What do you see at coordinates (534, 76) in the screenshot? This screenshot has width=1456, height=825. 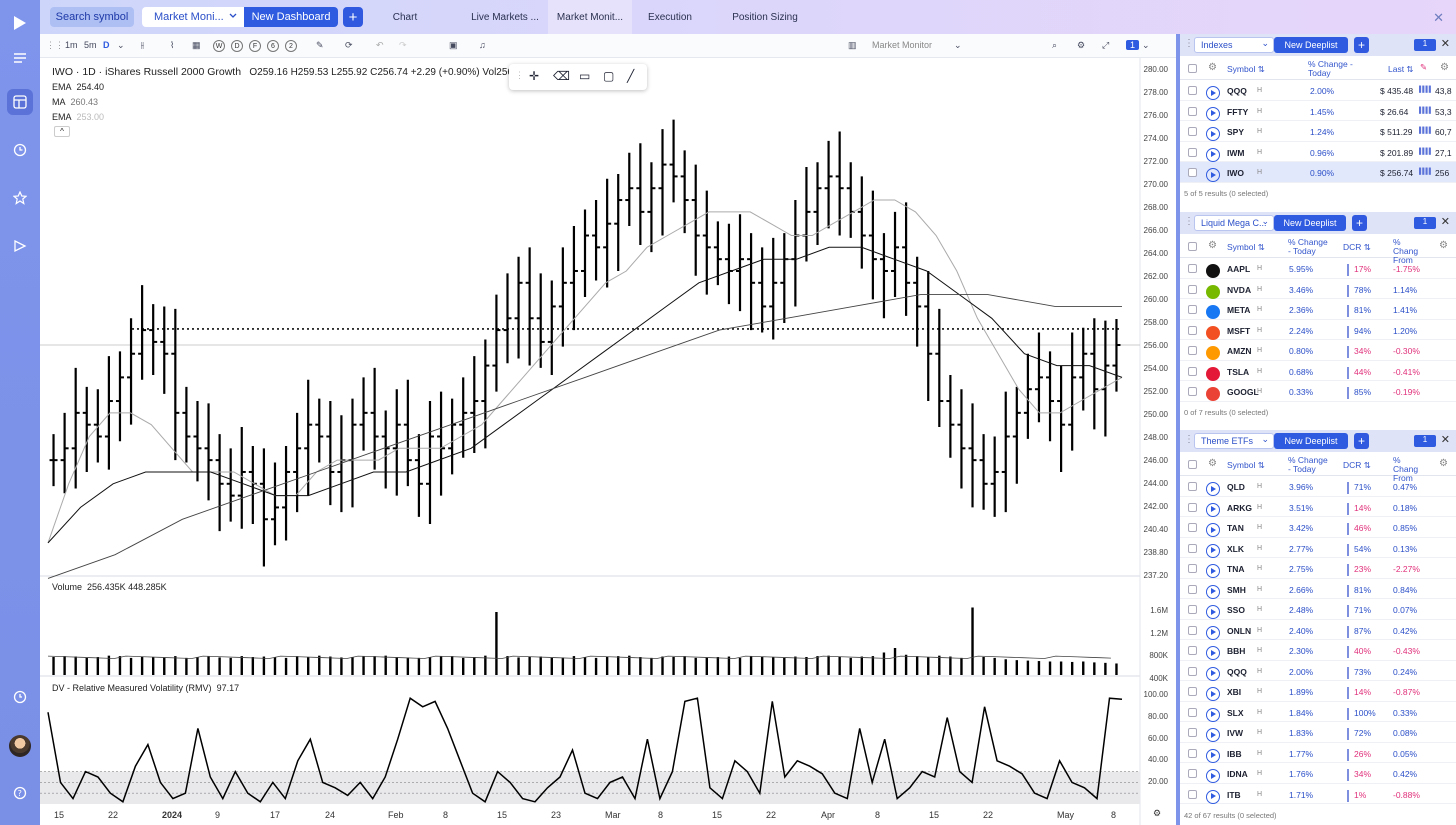 I see `crosshair-icon: ✛` at bounding box center [534, 76].